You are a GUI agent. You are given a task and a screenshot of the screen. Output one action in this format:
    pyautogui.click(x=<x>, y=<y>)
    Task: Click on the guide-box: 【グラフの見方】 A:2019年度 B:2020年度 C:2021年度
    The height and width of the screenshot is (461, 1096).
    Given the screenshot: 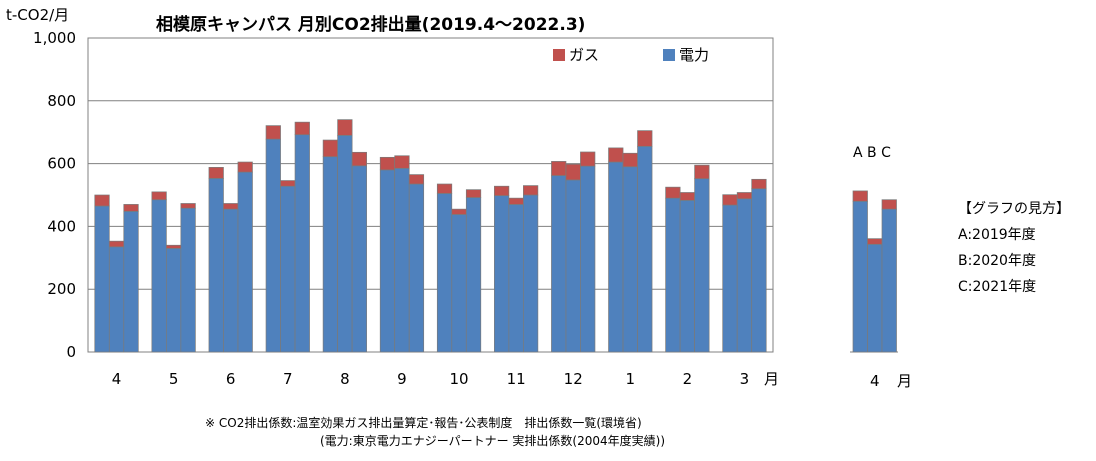 What is the action you would take?
    pyautogui.click(x=1014, y=248)
    